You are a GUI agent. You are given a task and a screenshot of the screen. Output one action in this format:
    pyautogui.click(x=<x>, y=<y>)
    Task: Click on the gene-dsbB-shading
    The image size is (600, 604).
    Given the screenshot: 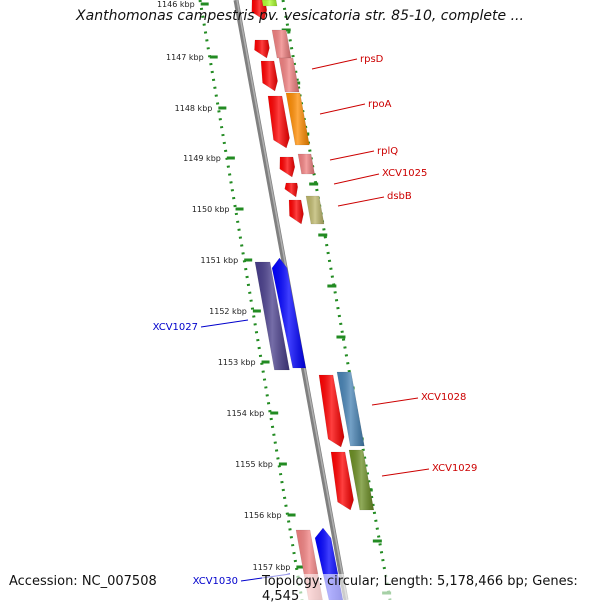 What is the action you would take?
    pyautogui.click(x=315, y=210)
    